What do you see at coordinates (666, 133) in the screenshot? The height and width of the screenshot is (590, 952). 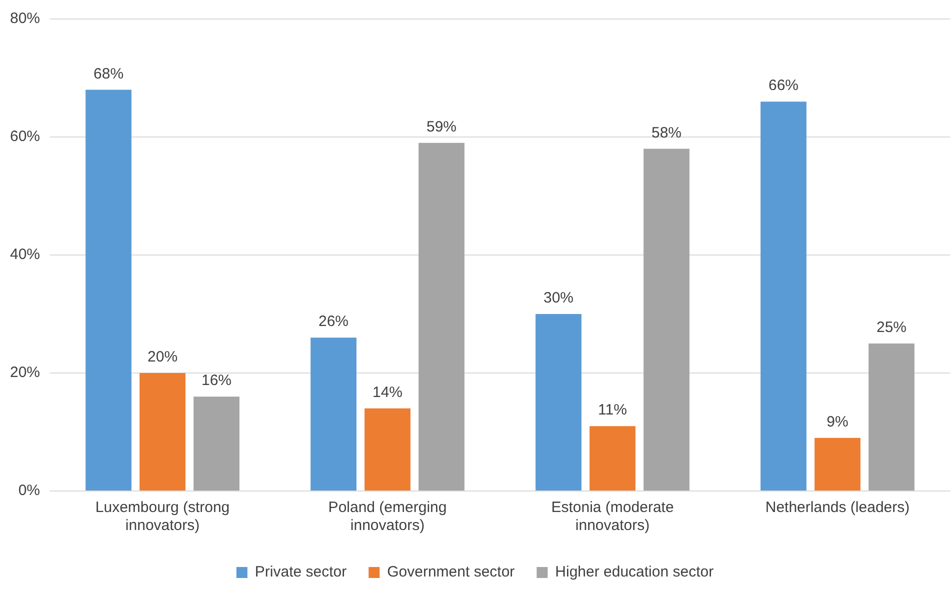 I see `data-label: 58%` at bounding box center [666, 133].